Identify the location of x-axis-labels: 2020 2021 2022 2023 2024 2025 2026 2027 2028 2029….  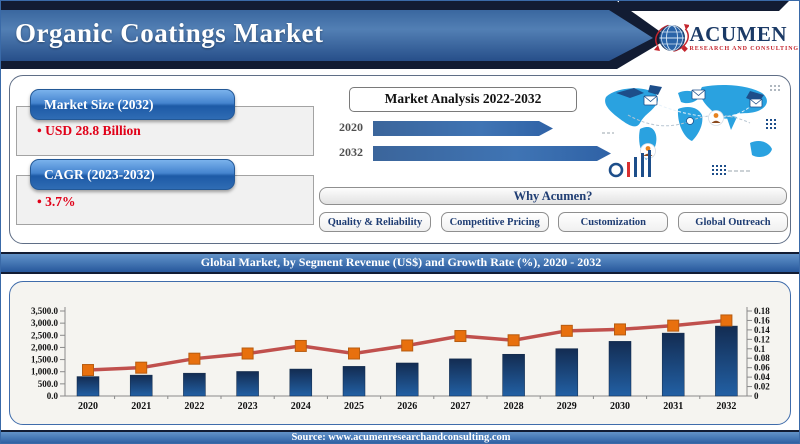
(407, 406).